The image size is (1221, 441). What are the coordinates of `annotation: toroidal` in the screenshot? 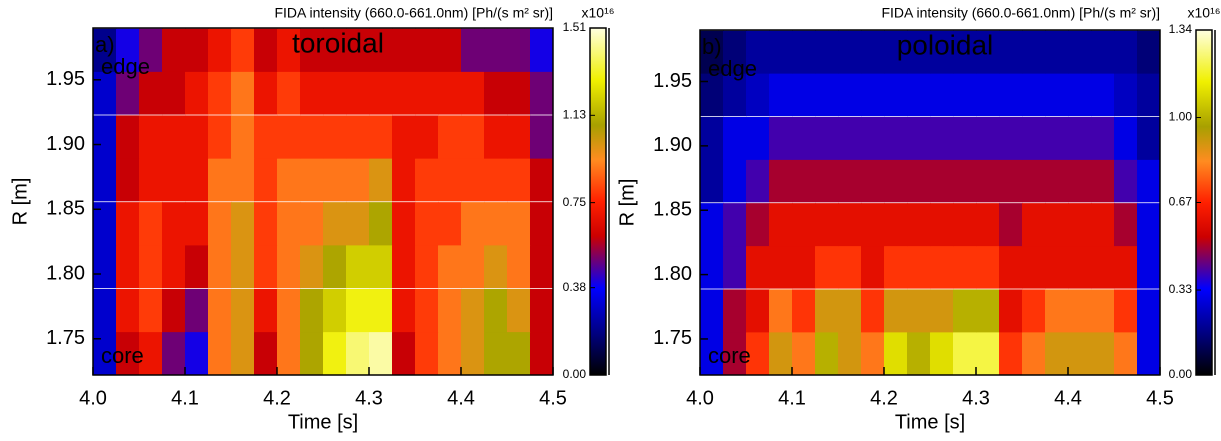 It's located at (338, 42).